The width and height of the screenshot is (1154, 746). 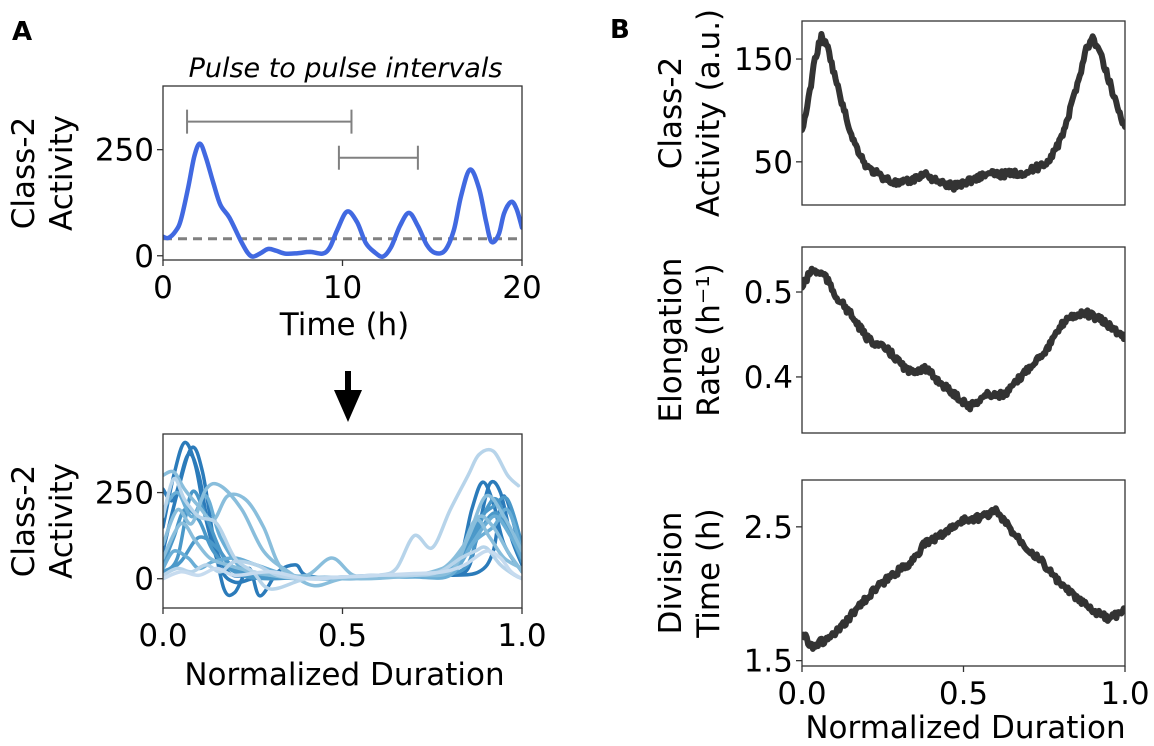 What do you see at coordinates (344, 325) in the screenshot?
I see `x-axis-label: Time (h)` at bounding box center [344, 325].